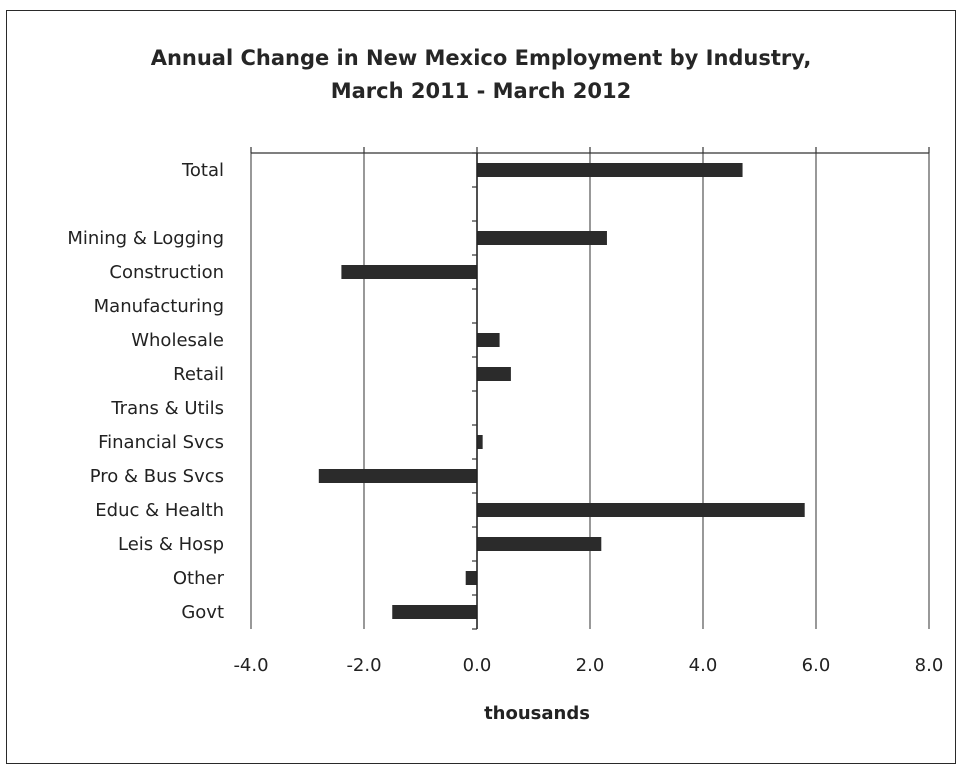 The width and height of the screenshot is (962, 768). I want to click on x-axis-title: thousands, so click(537, 713).